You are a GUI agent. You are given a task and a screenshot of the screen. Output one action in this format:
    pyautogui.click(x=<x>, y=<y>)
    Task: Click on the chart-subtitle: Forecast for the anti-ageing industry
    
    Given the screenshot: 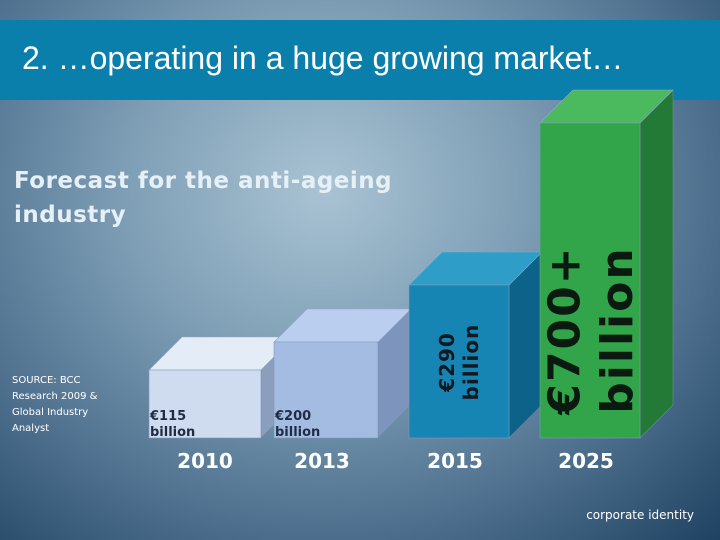 What is the action you would take?
    pyautogui.click(x=203, y=198)
    